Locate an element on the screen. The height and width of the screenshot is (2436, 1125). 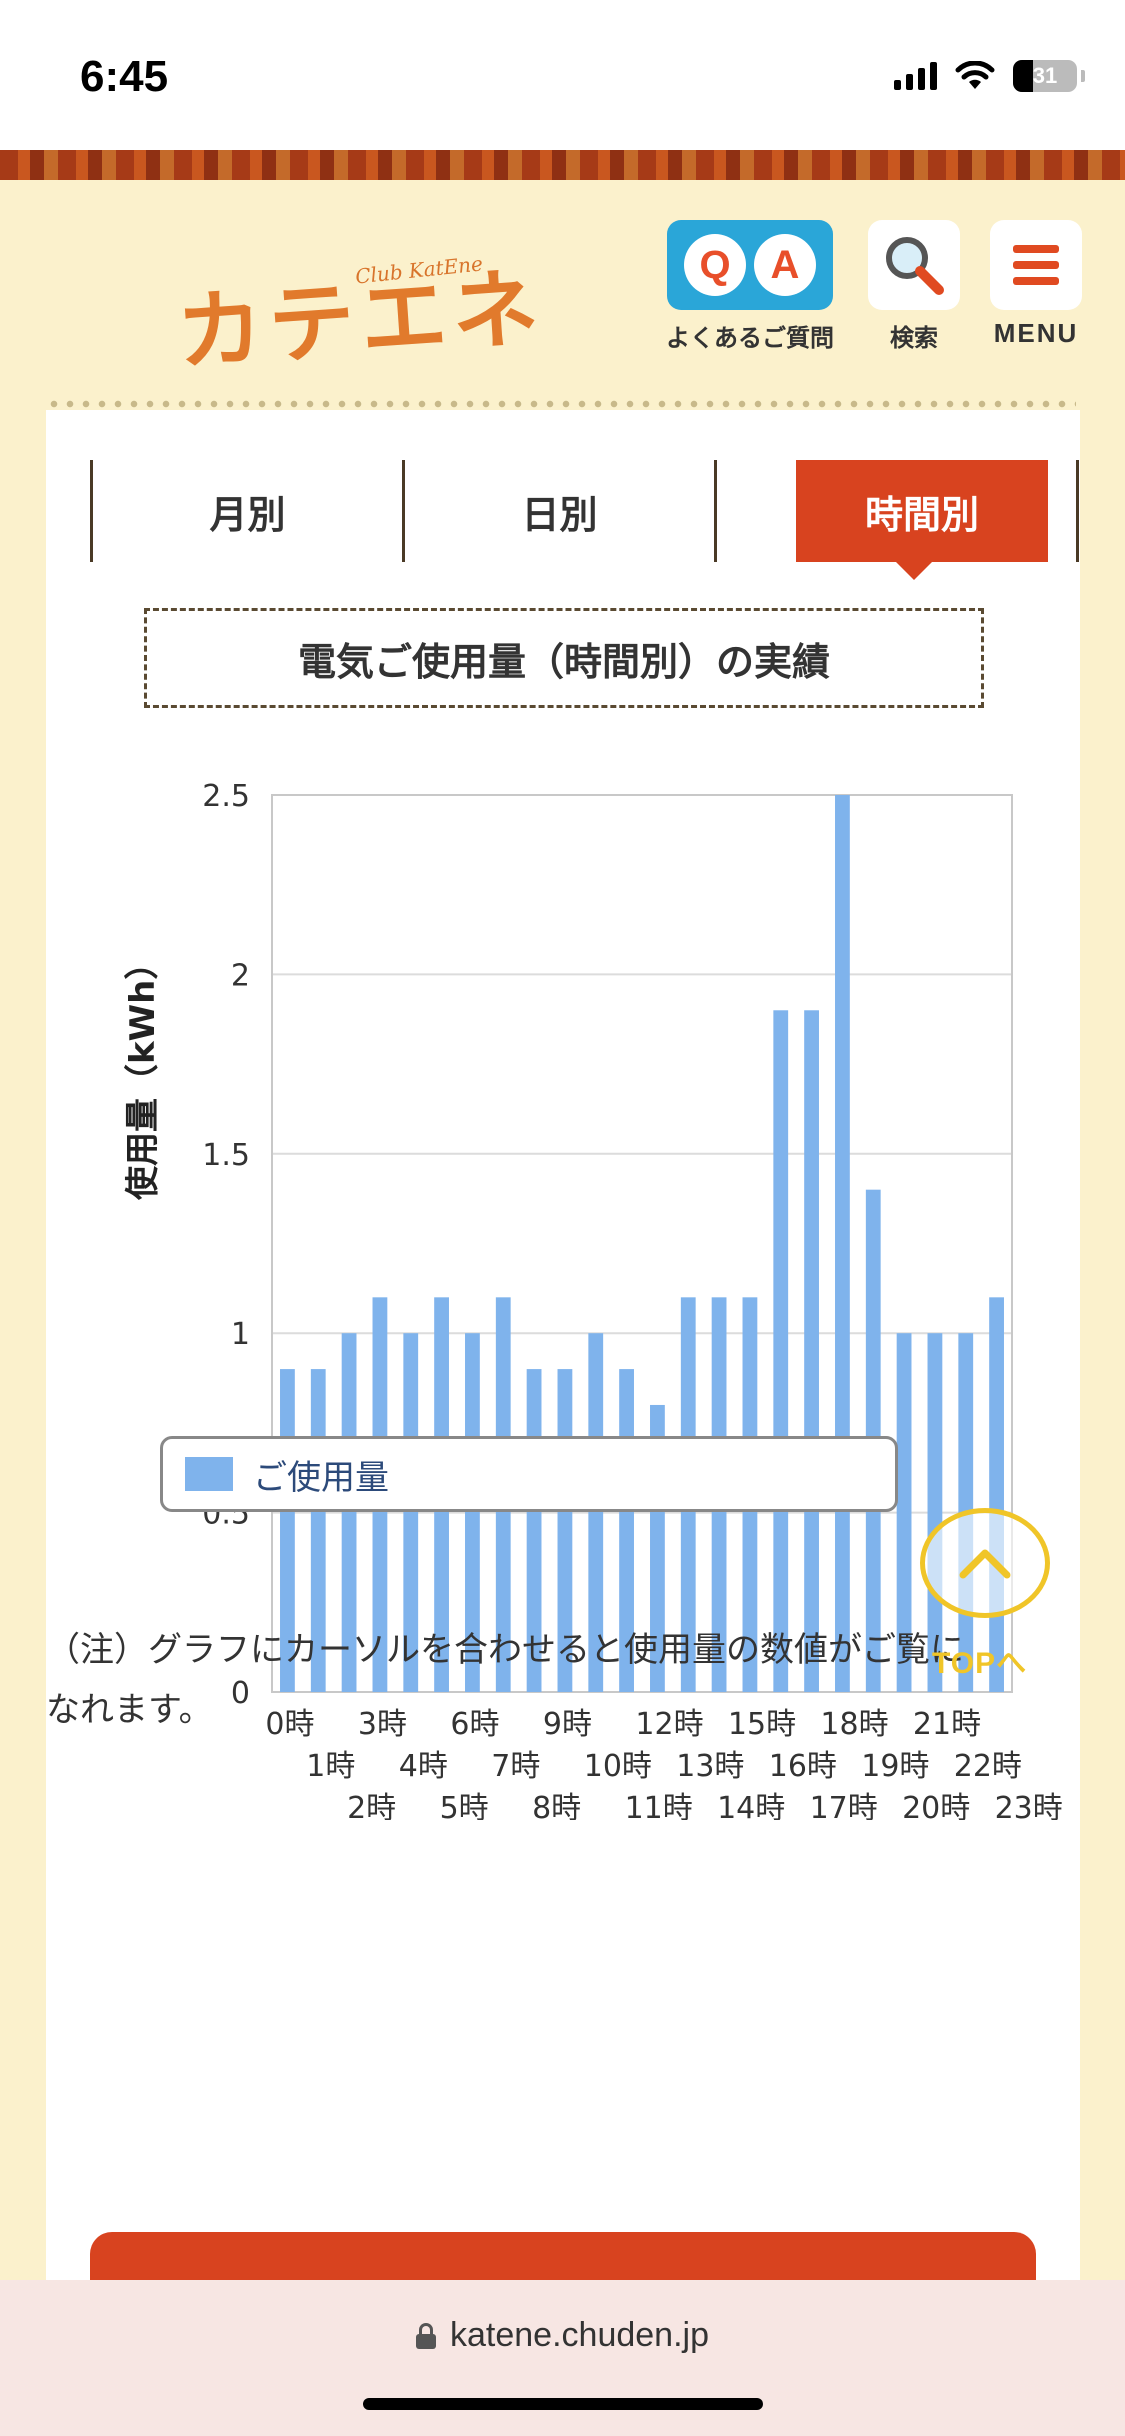
wifi-icon is located at coordinates (975, 75).